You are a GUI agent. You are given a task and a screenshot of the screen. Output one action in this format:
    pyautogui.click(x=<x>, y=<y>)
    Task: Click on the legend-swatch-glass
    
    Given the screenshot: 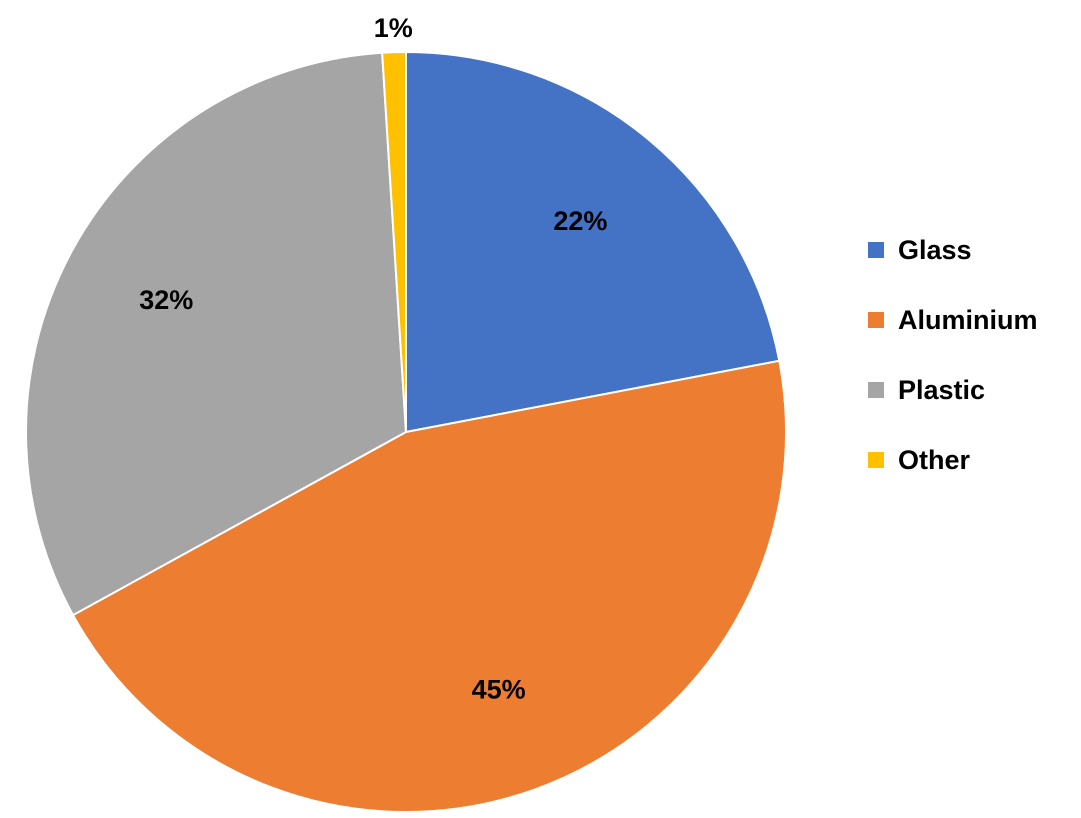 What is the action you would take?
    pyautogui.click(x=876, y=250)
    